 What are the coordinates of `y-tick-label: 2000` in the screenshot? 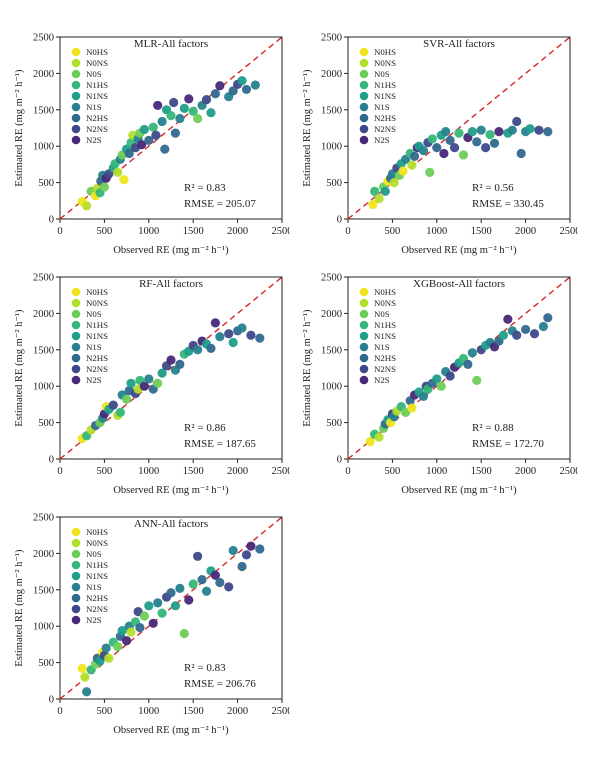 It's located at (43, 314).